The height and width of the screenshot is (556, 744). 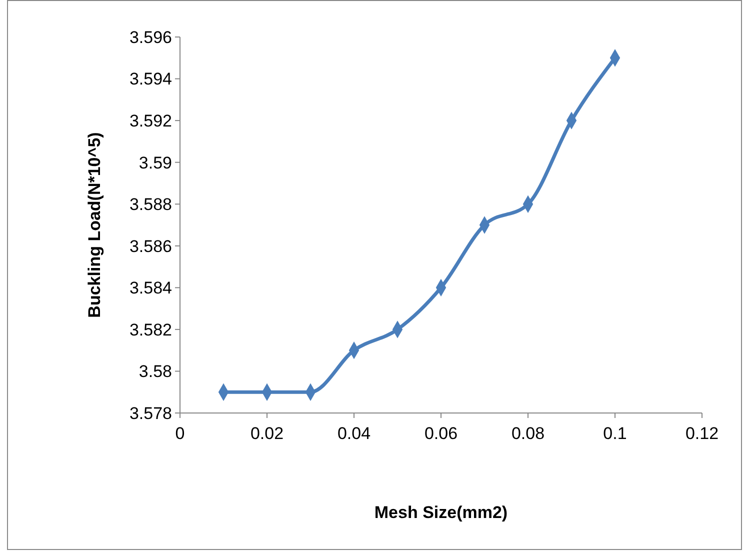 I want to click on y-axis-title: Buckling Load(N*10^5), so click(x=94, y=225).